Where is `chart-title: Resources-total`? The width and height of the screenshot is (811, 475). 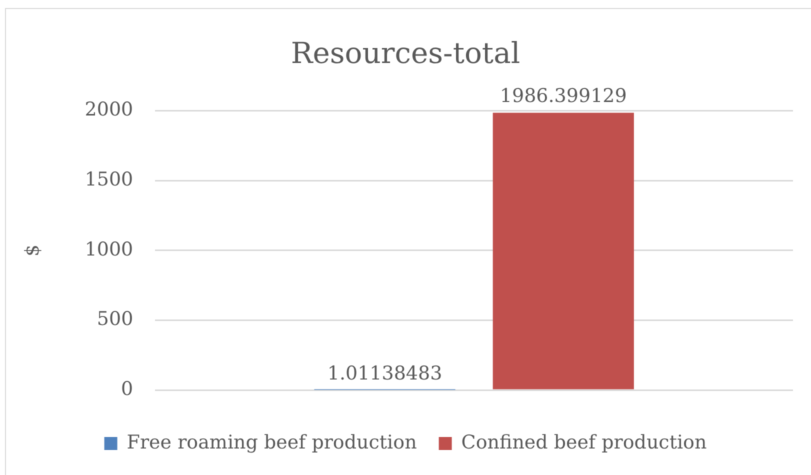 chart-title: Resources-total is located at coordinates (405, 53).